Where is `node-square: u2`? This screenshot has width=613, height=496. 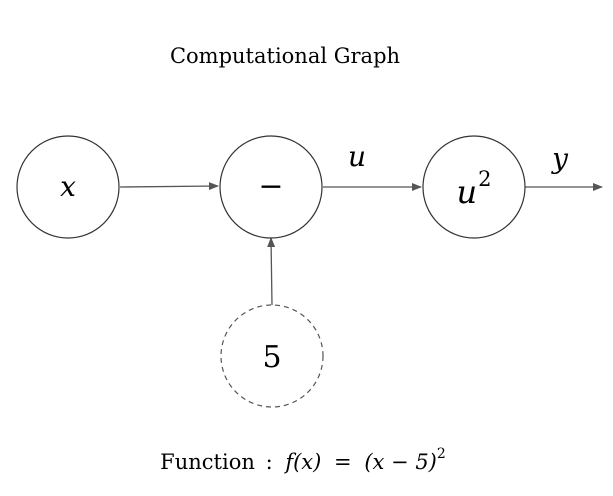 node-square: u2 is located at coordinates (474, 187).